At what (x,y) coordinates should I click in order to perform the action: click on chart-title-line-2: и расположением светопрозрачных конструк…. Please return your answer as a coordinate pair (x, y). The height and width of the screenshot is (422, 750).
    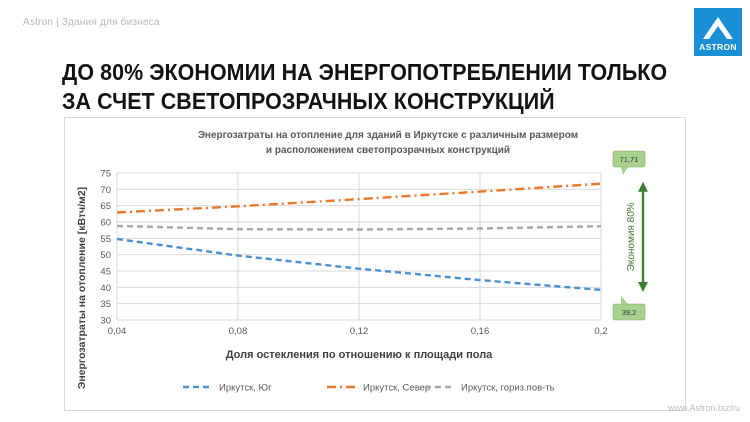
    Looking at the image, I should click on (388, 150).